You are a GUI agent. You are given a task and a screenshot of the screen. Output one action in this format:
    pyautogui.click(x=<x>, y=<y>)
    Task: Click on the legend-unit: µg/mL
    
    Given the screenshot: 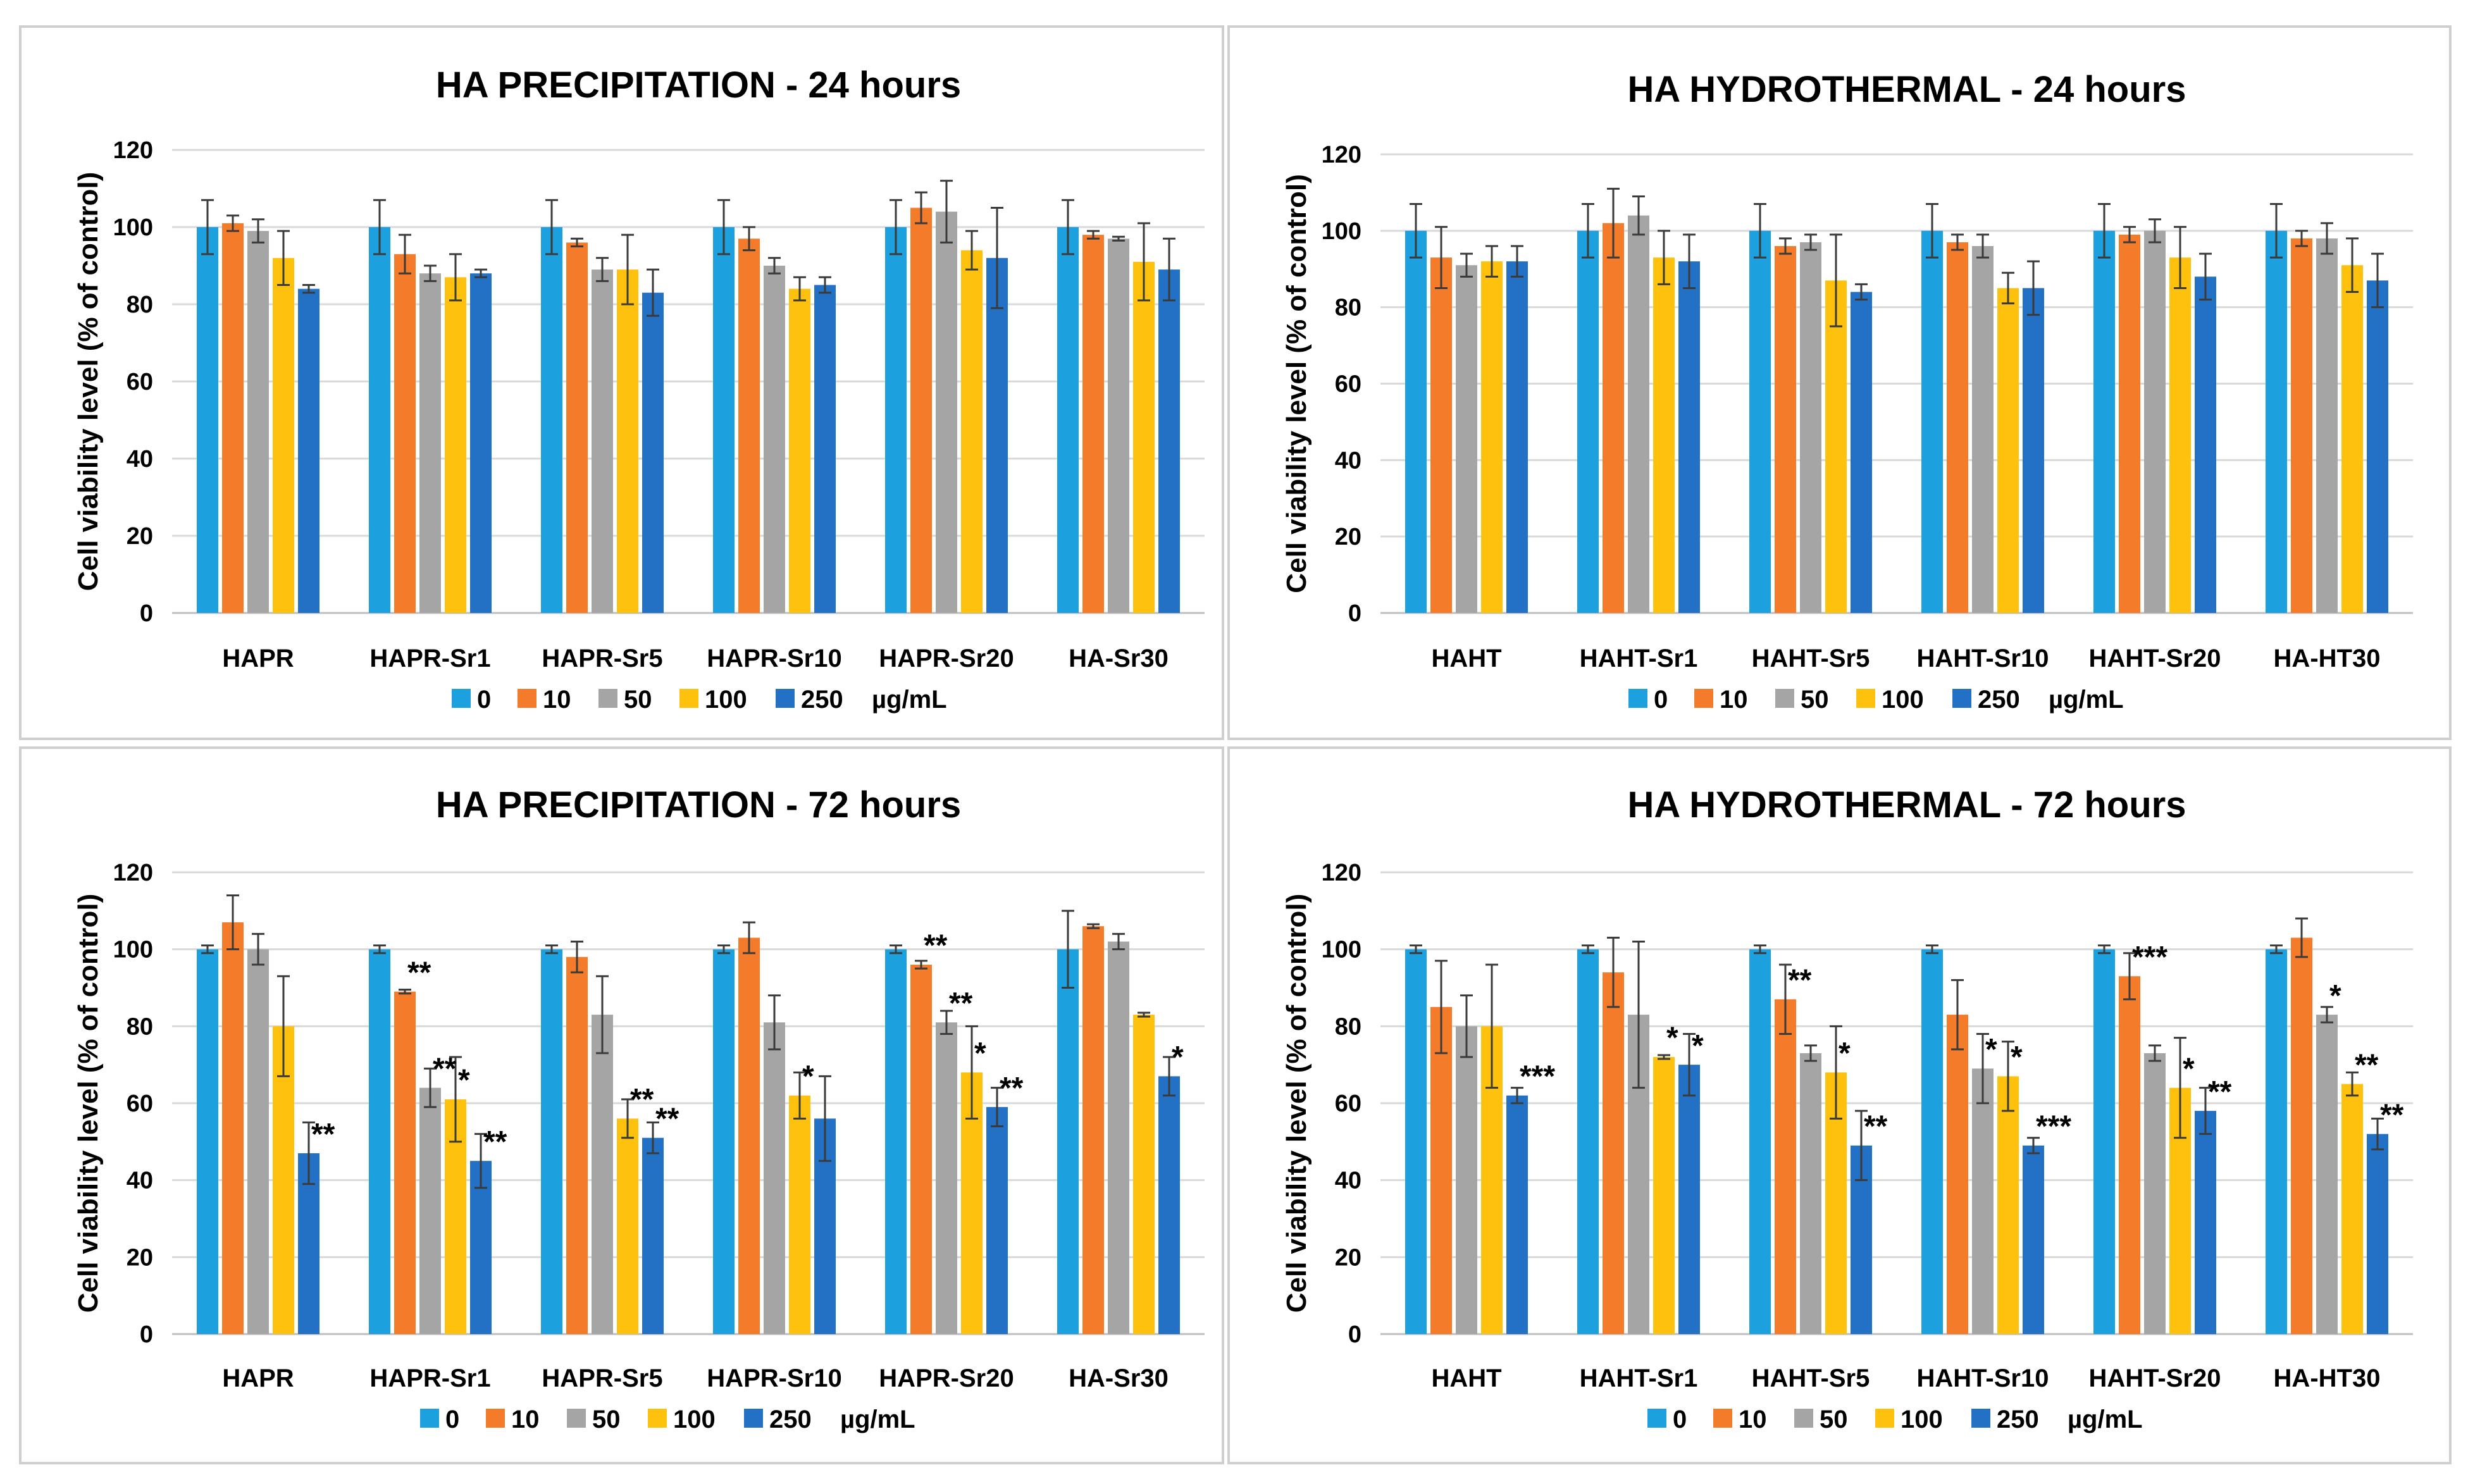 What is the action you would take?
    pyautogui.click(x=2086, y=700)
    